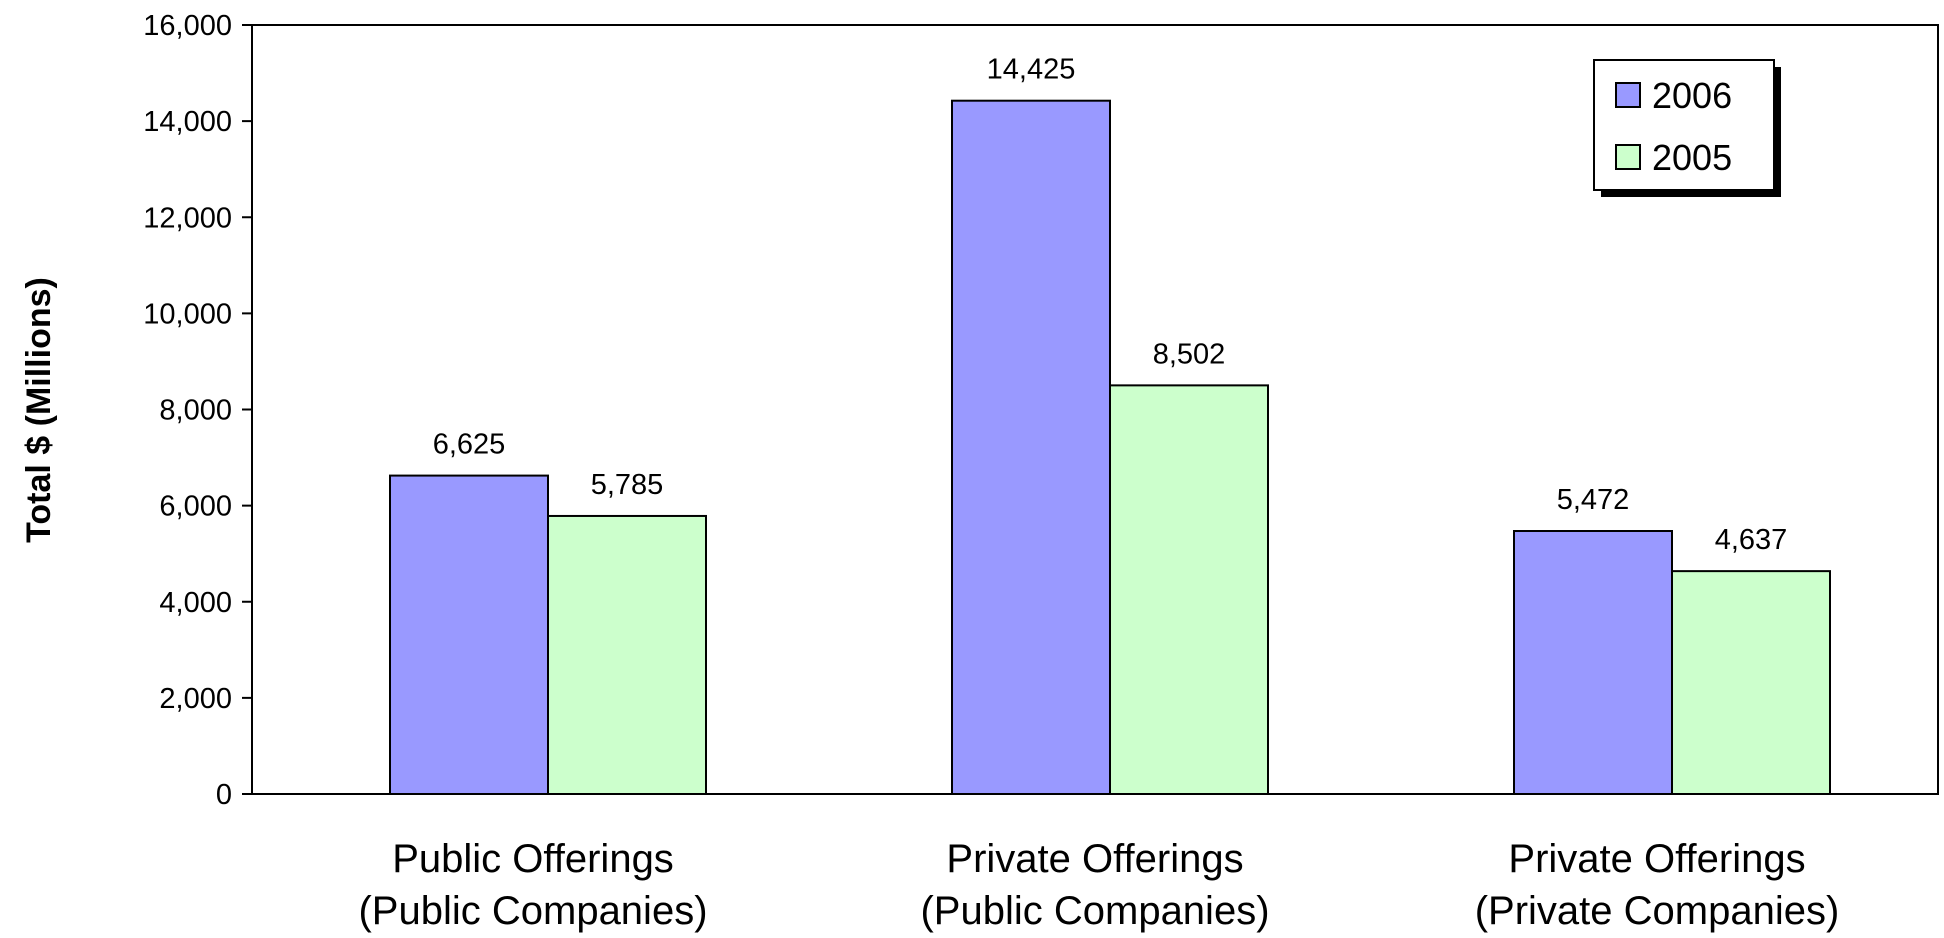 This screenshot has height=938, width=1944. I want to click on y-tick-label: 0, so click(224, 795).